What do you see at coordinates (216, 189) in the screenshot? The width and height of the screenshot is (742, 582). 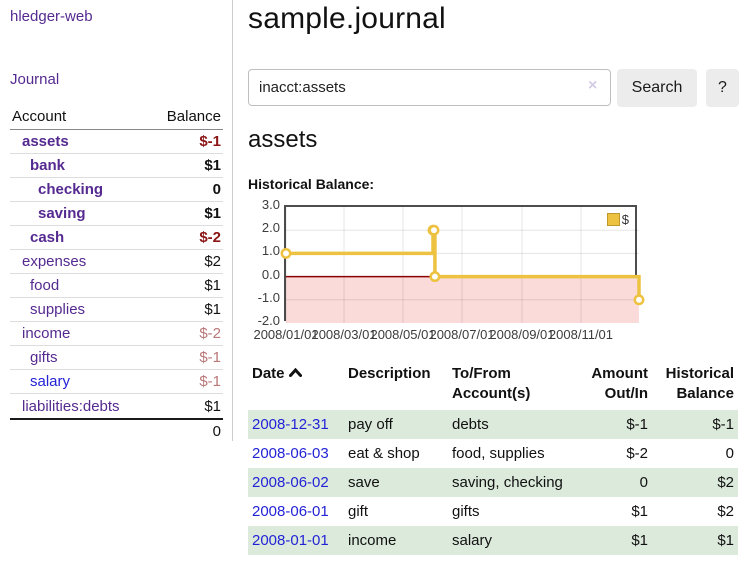 I see `account-balance: 0` at bounding box center [216, 189].